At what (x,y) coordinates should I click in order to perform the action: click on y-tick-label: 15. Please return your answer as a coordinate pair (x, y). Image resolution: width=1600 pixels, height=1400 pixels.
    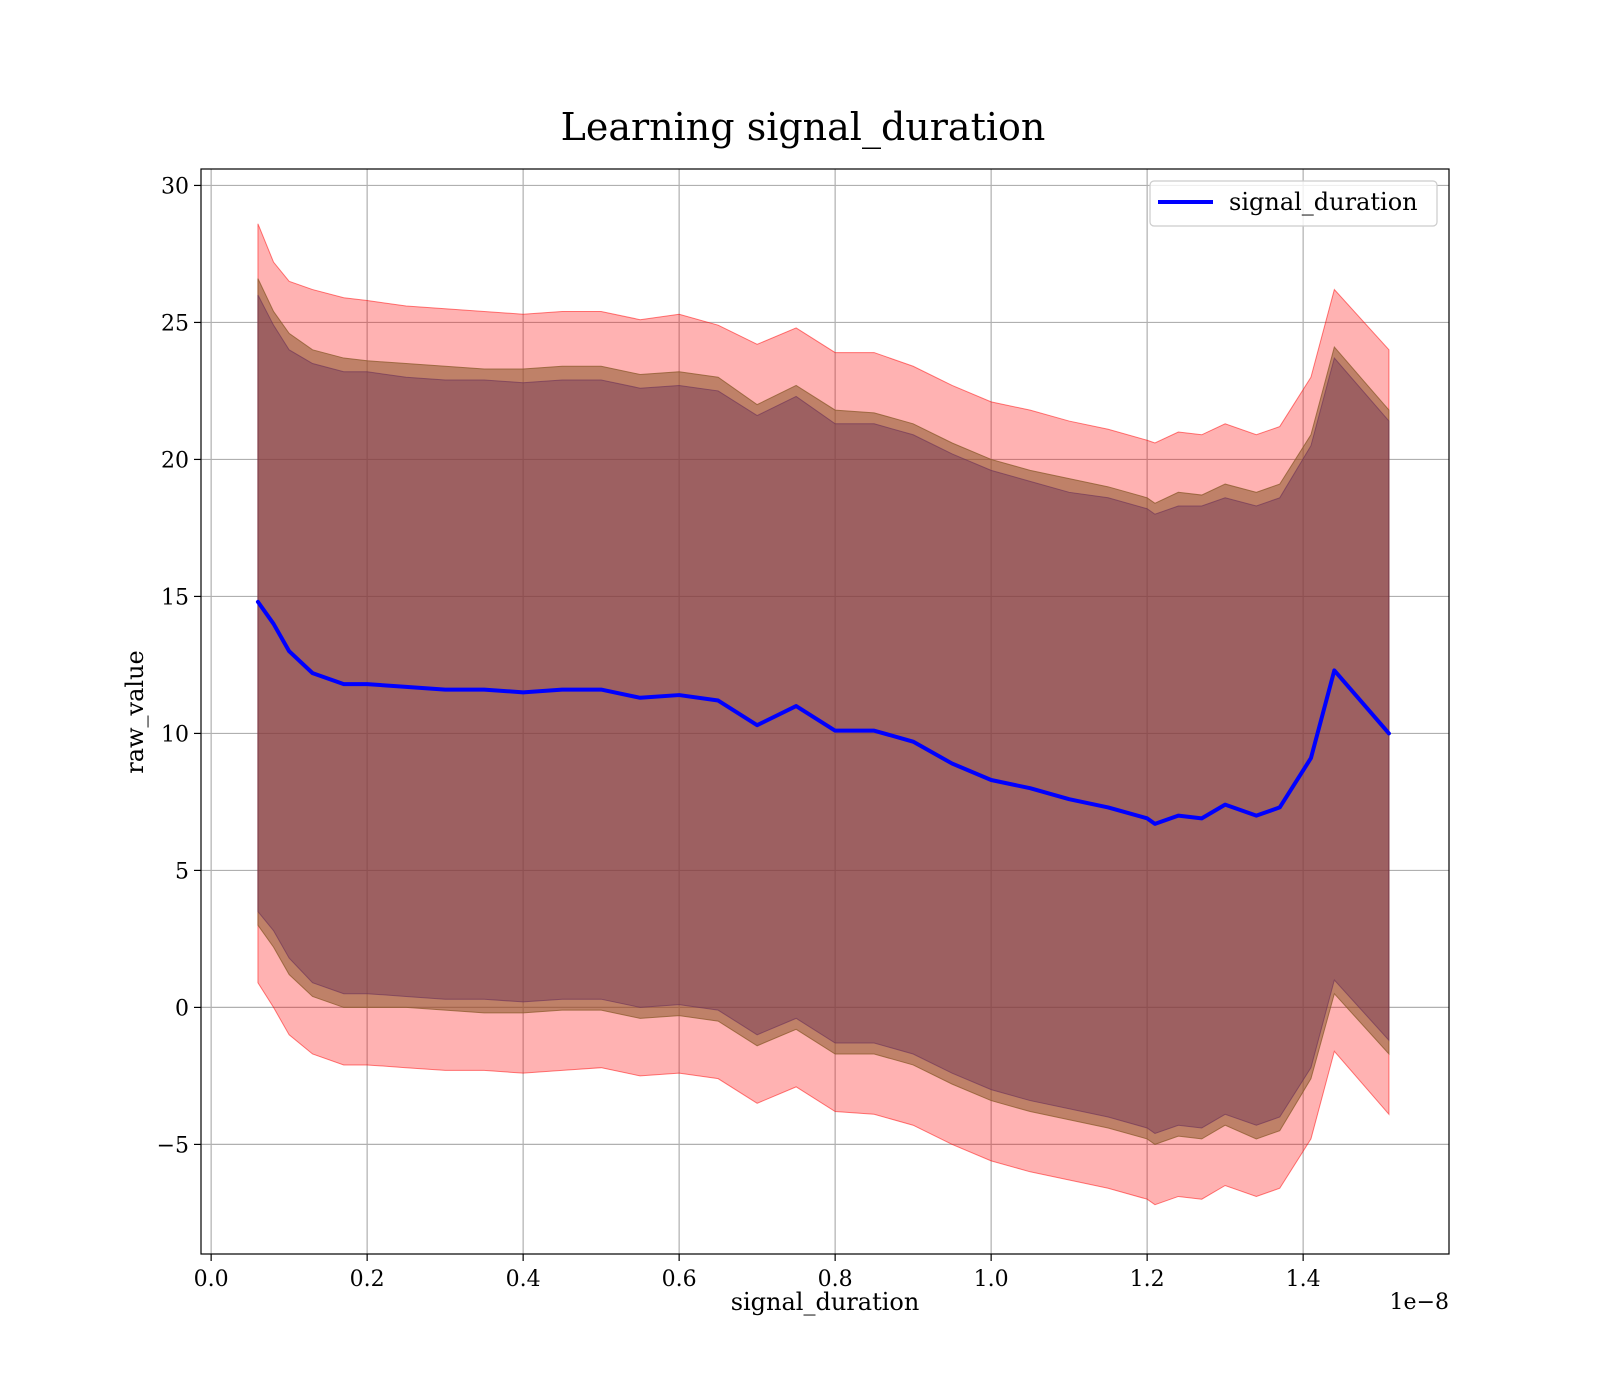
    Looking at the image, I should click on (175, 597).